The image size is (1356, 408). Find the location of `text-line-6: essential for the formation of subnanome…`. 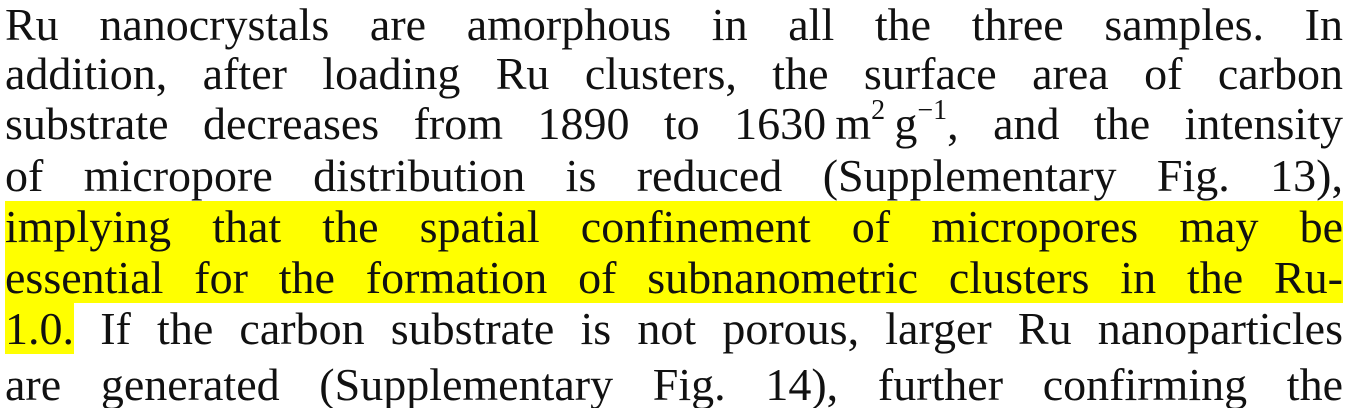

text-line-6: essential for the formation of subnanome… is located at coordinates (674, 278).